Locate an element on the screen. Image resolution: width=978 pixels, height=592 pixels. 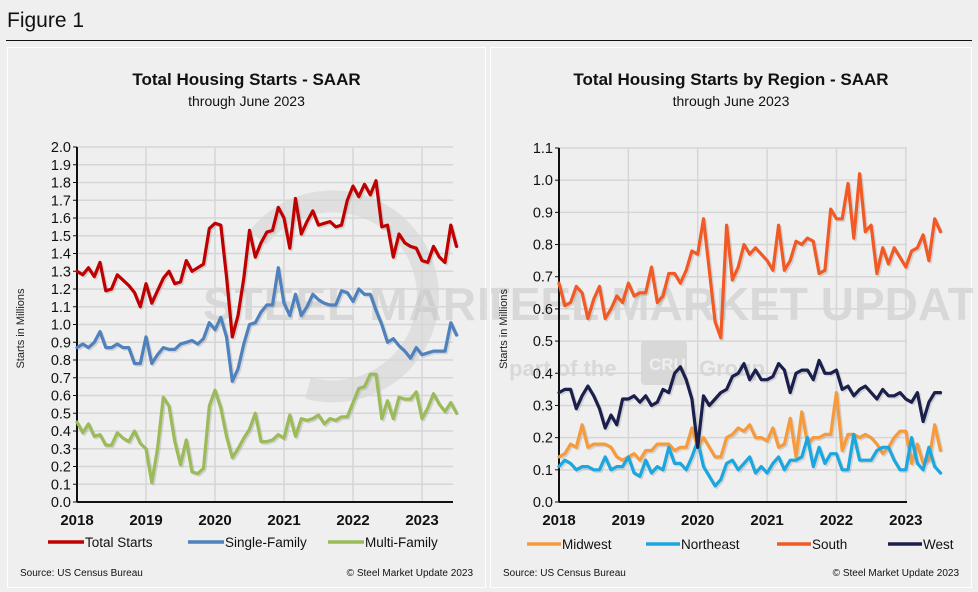
legend-label: South is located at coordinates (829, 544).